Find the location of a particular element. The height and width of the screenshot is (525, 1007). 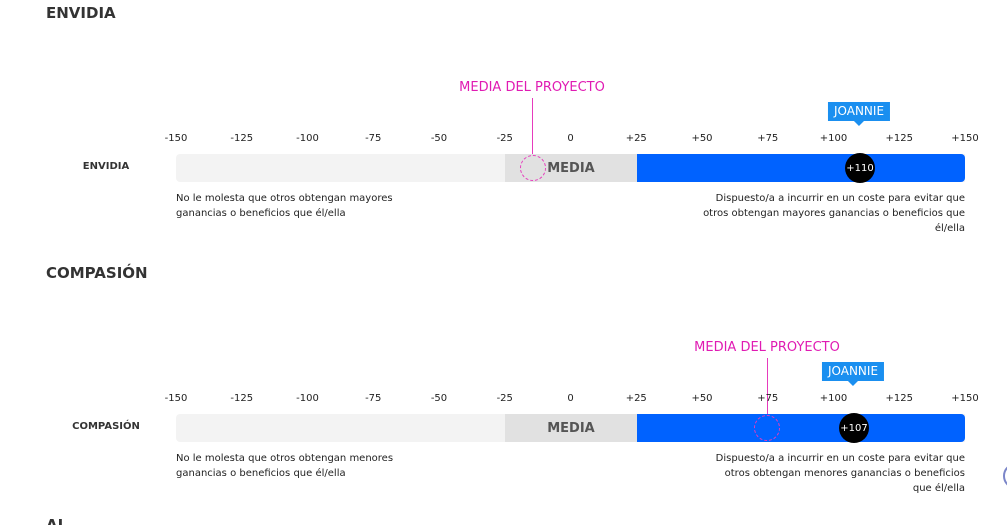

score-bar: MEDIA +107 is located at coordinates (570, 428).